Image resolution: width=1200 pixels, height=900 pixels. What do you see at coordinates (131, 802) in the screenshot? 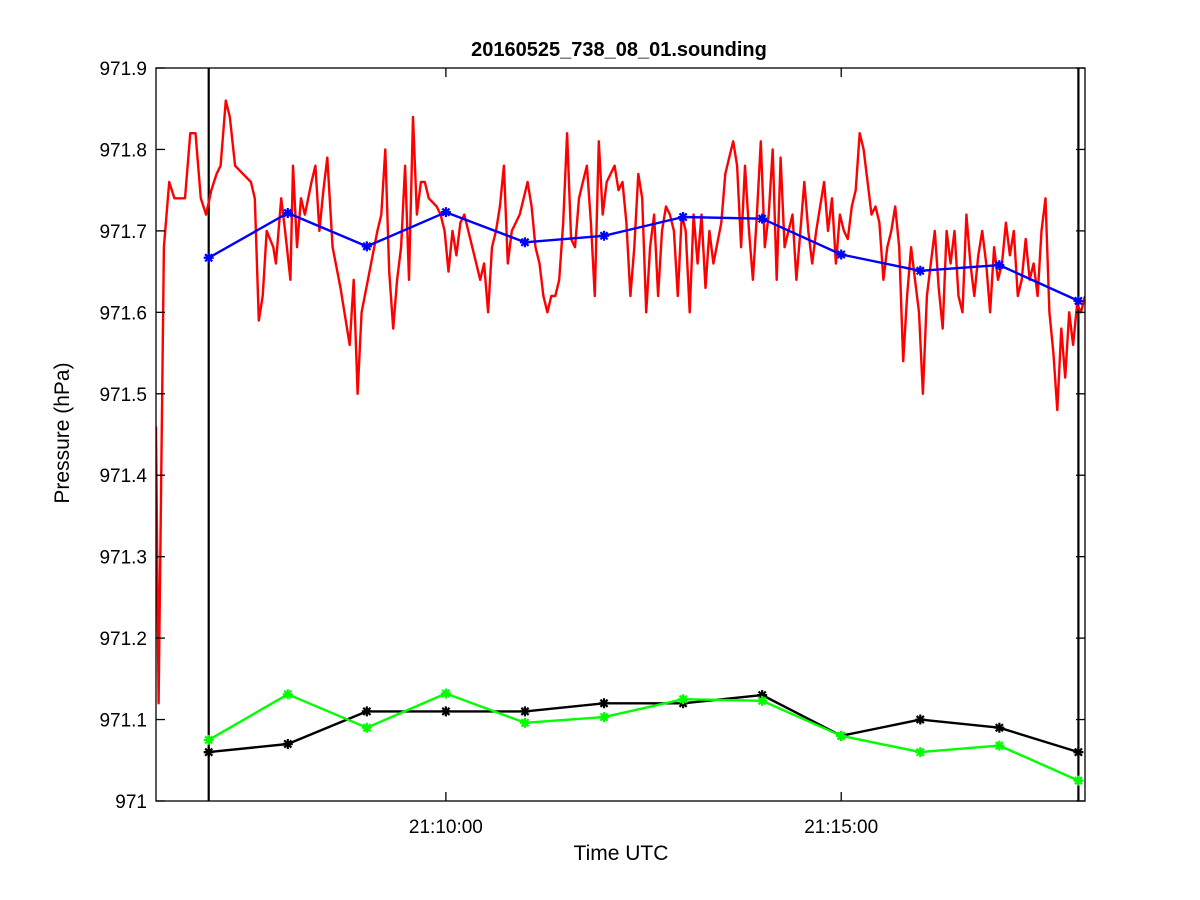
I see `y-tick-label-1: 971` at bounding box center [131, 802].